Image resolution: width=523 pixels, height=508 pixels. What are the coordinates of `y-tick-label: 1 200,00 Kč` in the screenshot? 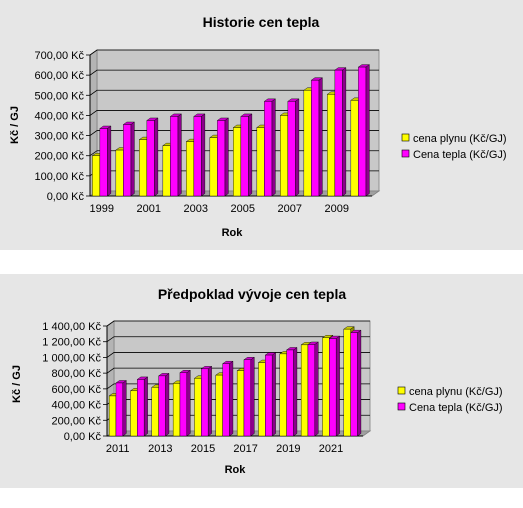 It's located at (71, 343).